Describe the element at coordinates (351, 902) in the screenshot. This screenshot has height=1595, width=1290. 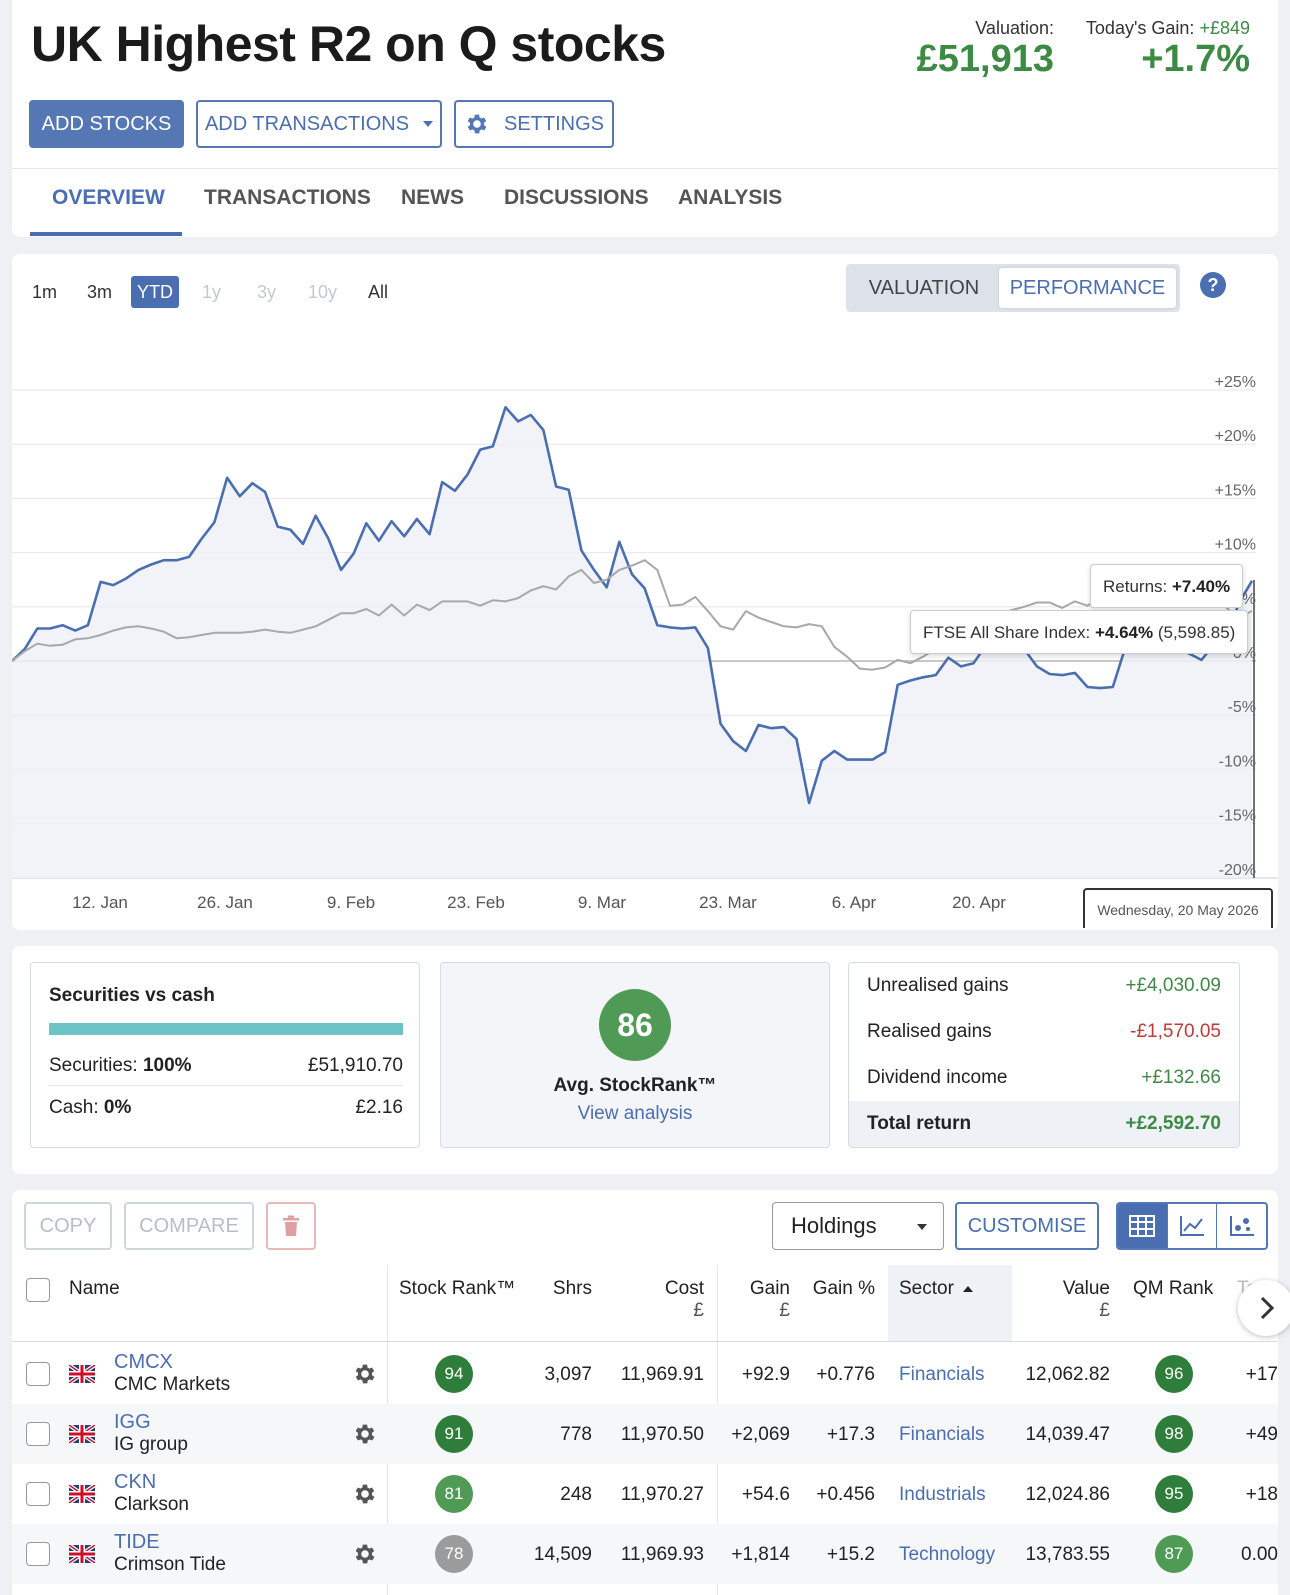
I see `x-tick-label: 9. Feb` at that location.